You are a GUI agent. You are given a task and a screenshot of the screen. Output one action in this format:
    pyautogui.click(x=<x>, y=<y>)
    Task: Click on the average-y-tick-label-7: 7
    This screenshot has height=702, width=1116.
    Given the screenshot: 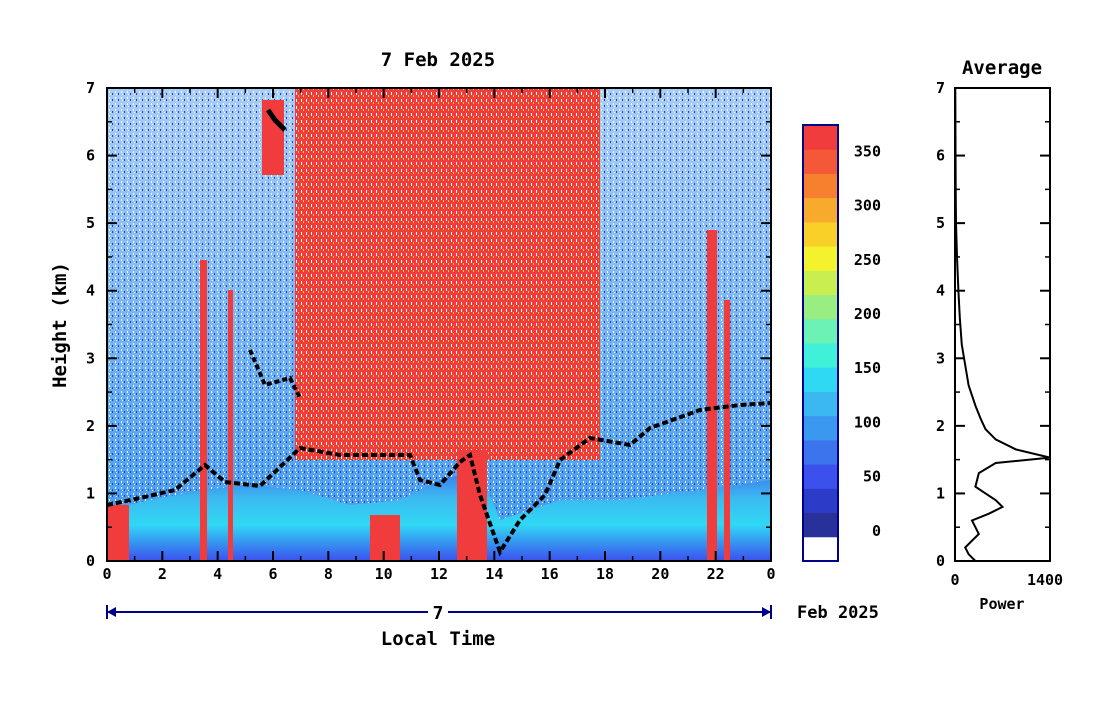 What is the action you would take?
    pyautogui.click(x=940, y=88)
    